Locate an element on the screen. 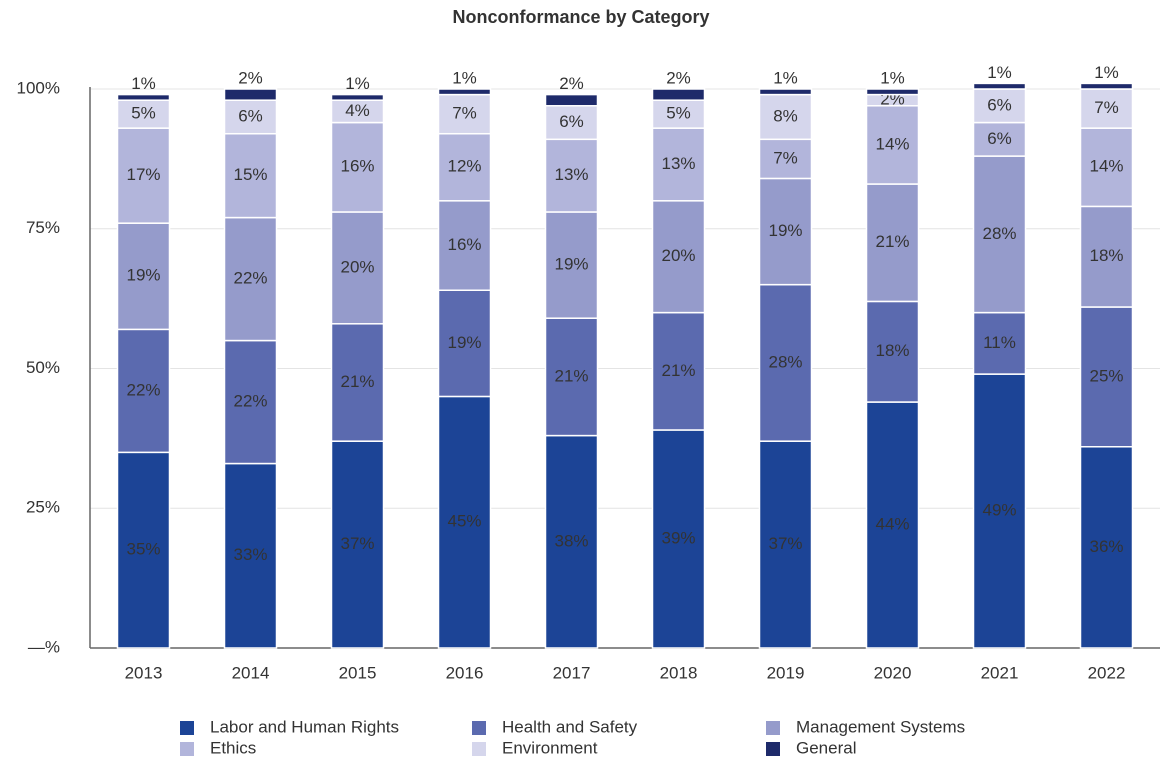  x-tick-label: 2020 is located at coordinates (893, 672).